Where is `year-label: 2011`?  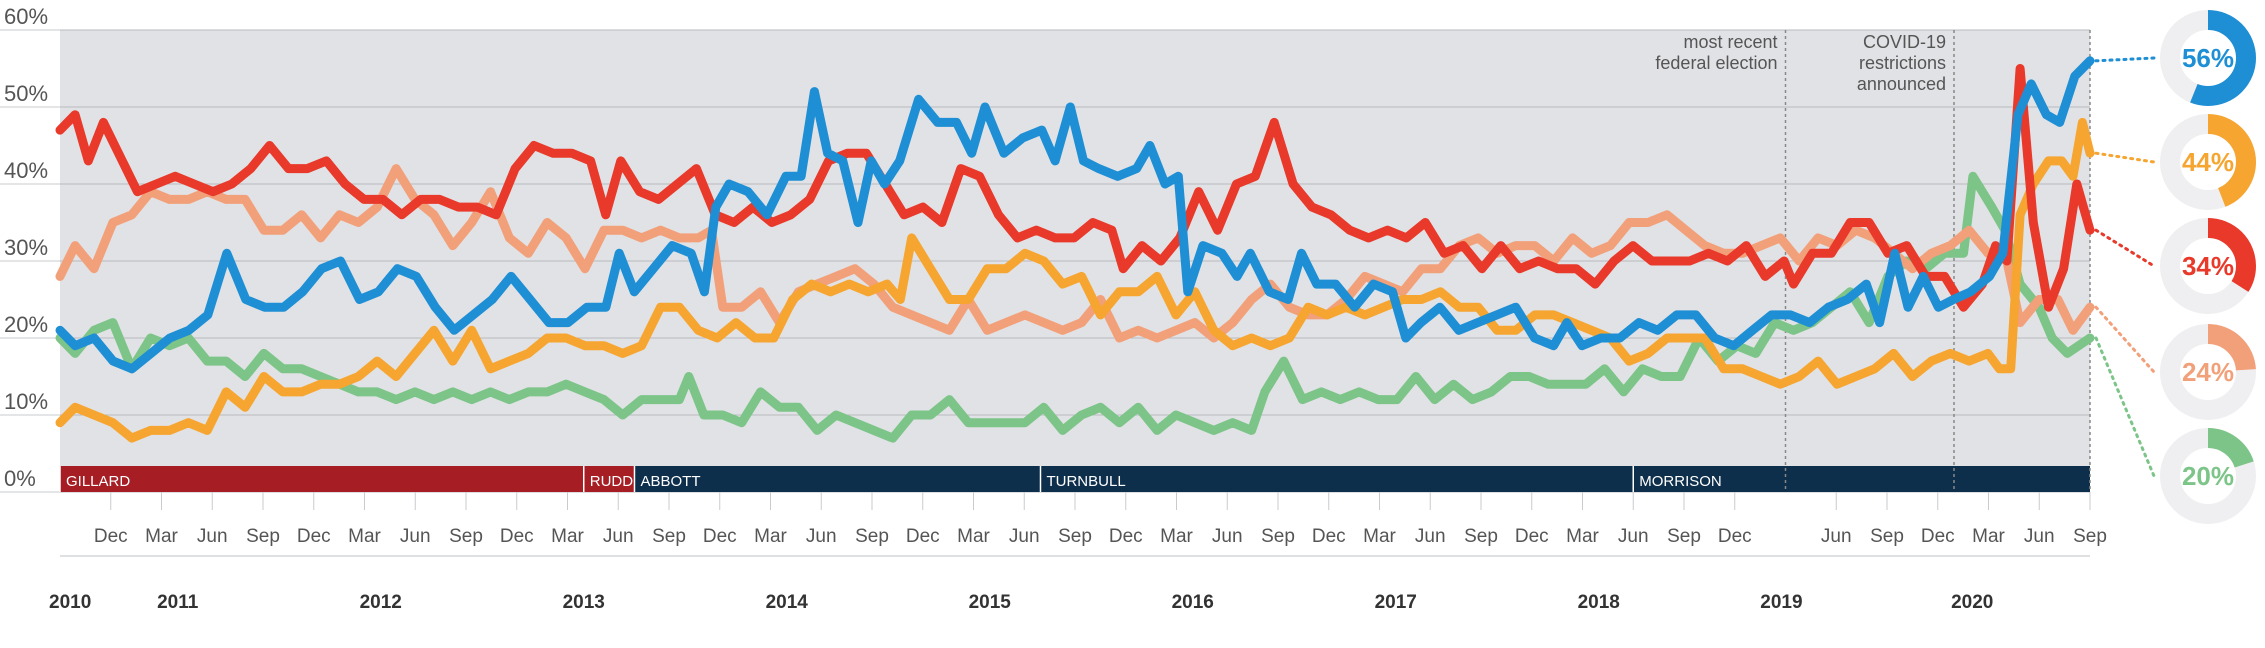 year-label: 2011 is located at coordinates (178, 602).